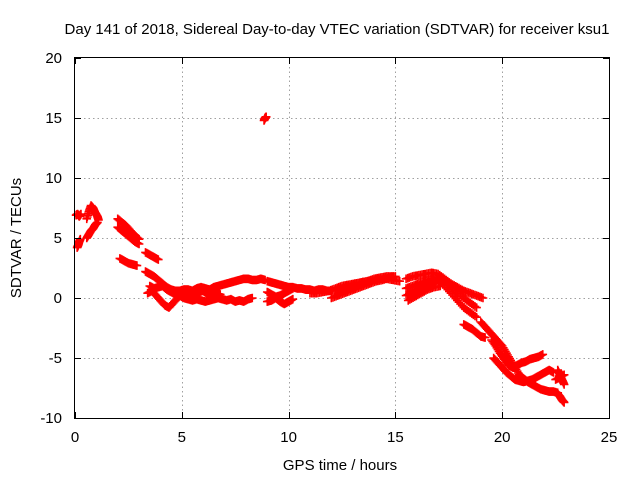  I want to click on y-tick-label: 0, so click(58, 298).